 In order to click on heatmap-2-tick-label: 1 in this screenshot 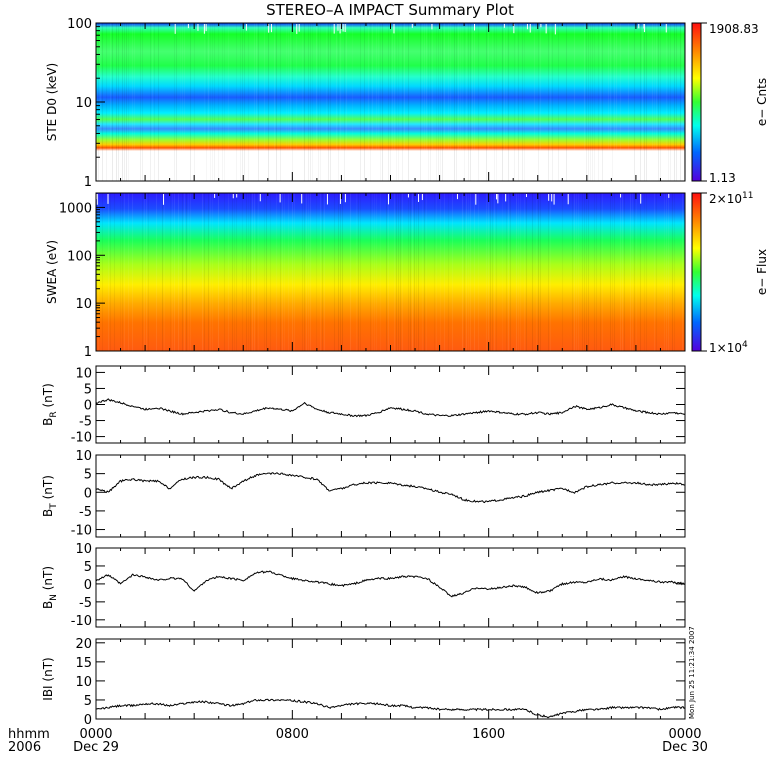, I will do `click(88, 352)`.